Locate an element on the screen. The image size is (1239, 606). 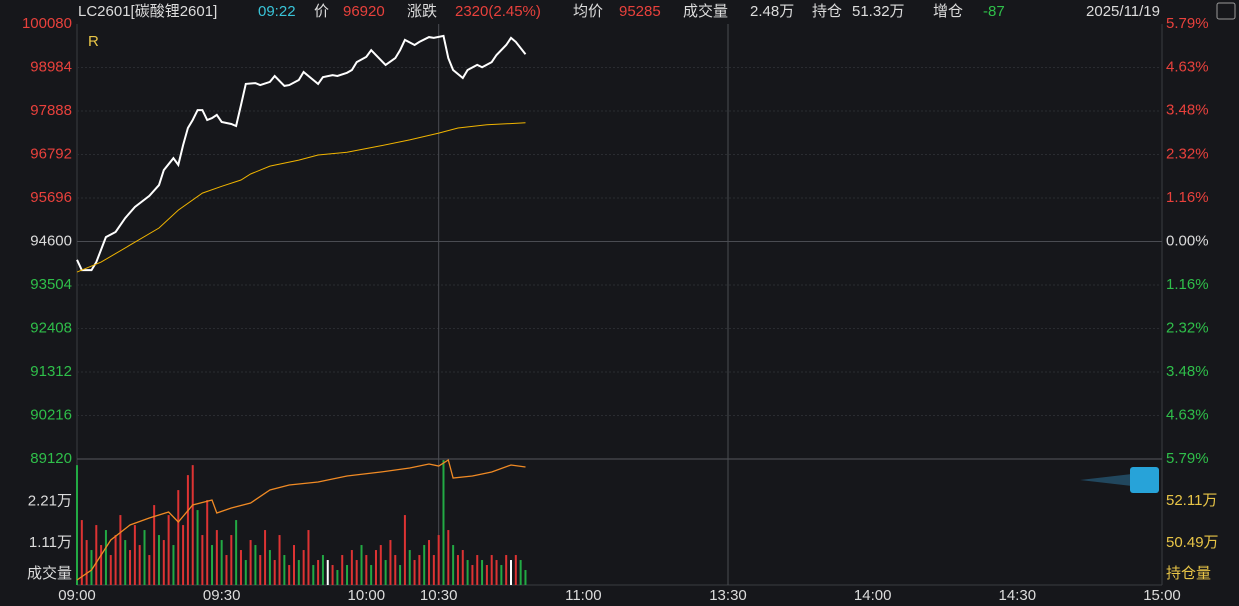
header-field: LC2601[碳酸锂2601] is located at coordinates (147, 11).